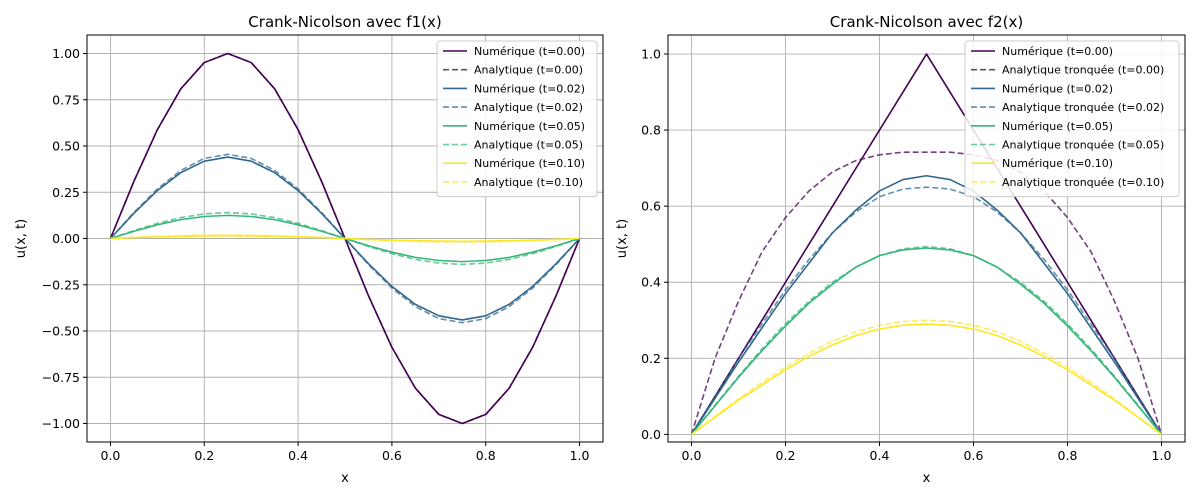  What do you see at coordinates (528, 107) in the screenshot?
I see `legend-label: Analytique (t=0.02)` at bounding box center [528, 107].